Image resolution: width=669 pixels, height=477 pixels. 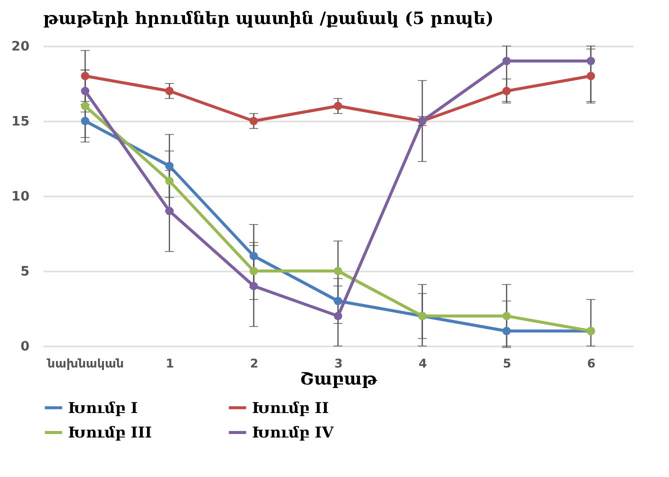 I want to click on y-tick-label: 5, so click(x=25, y=272).